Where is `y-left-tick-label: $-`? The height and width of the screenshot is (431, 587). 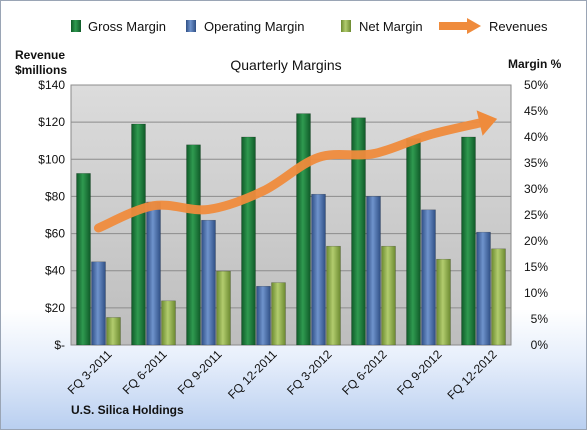
y-left-tick-label: $- is located at coordinates (59, 345).